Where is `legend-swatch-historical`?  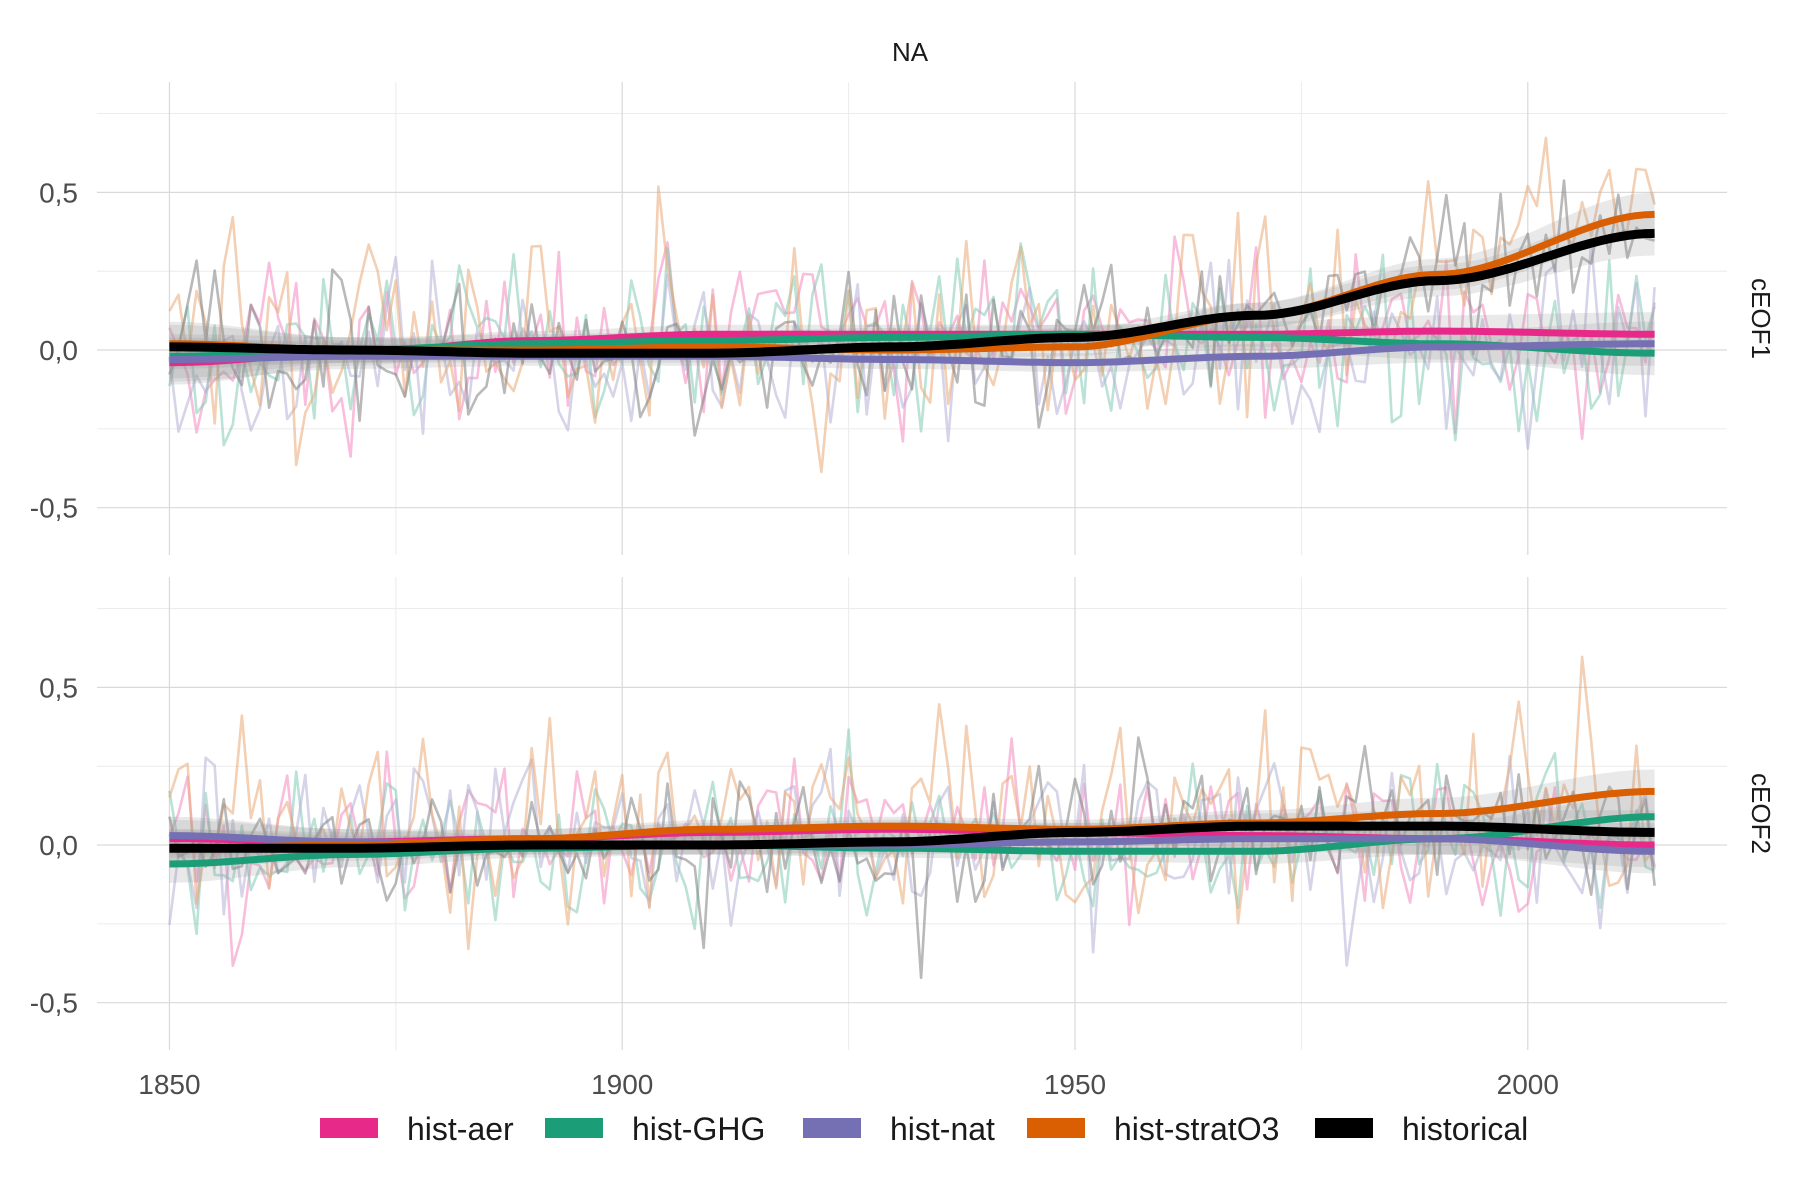
legend-swatch-historical is located at coordinates (1344, 1128).